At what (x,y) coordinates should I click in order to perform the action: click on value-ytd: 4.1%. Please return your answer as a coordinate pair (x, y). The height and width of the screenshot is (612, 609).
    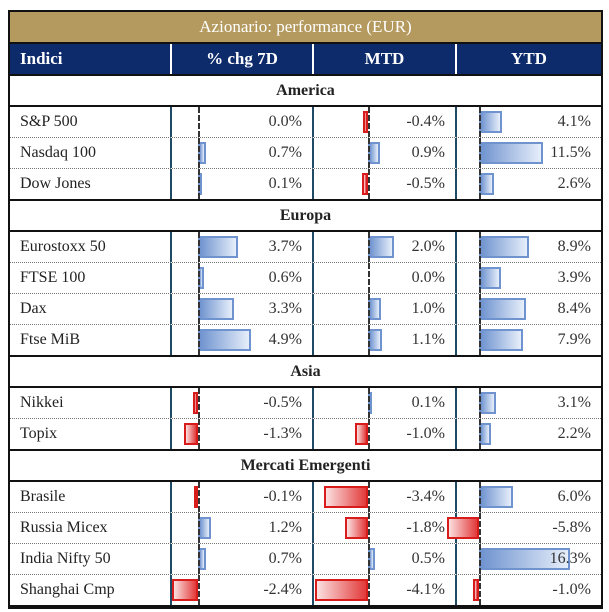
    Looking at the image, I should click on (574, 121).